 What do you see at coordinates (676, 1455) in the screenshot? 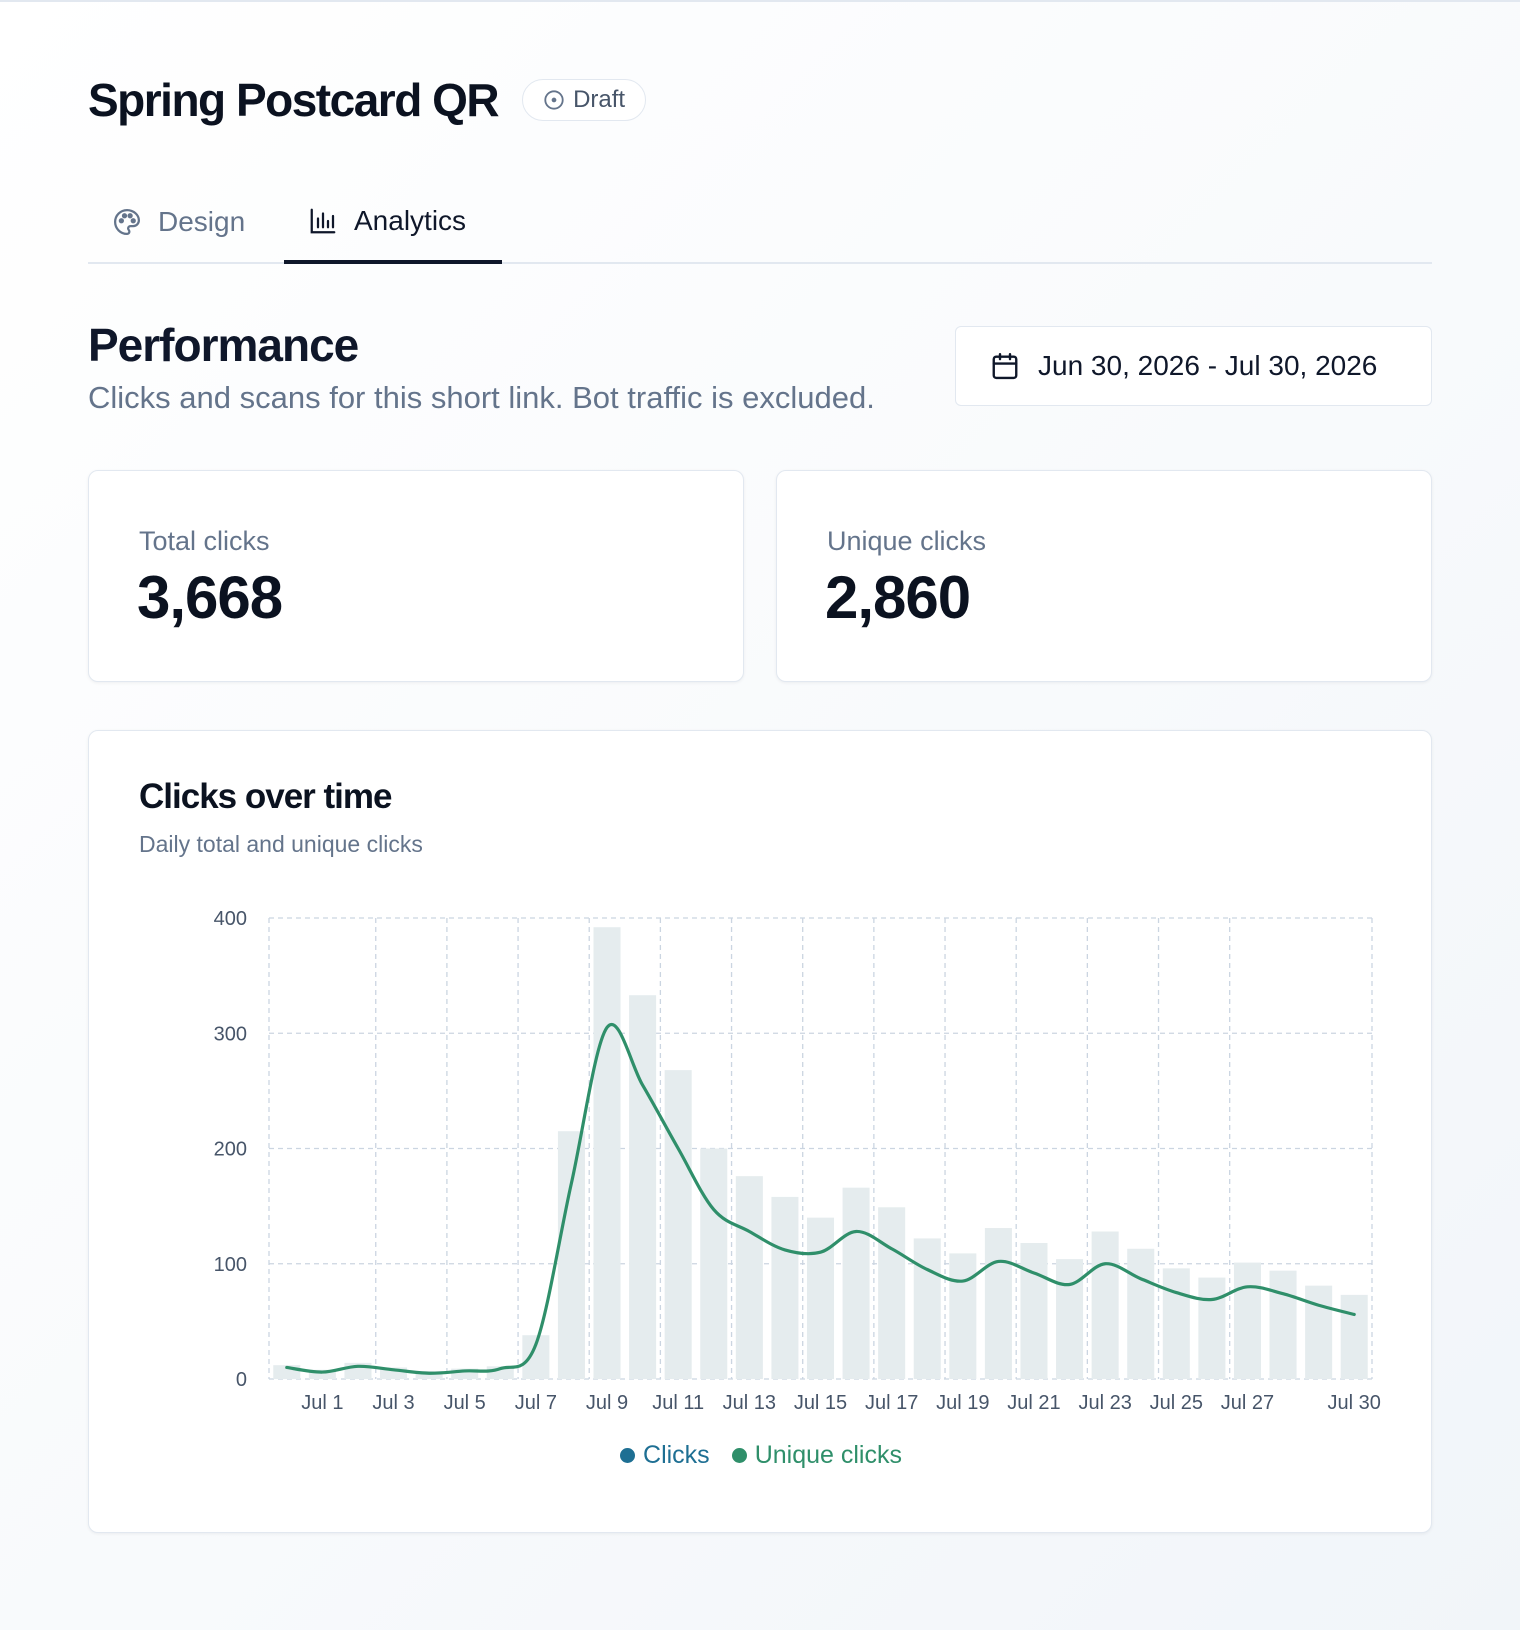
I see `legend-label-clicks: Clicks` at bounding box center [676, 1455].